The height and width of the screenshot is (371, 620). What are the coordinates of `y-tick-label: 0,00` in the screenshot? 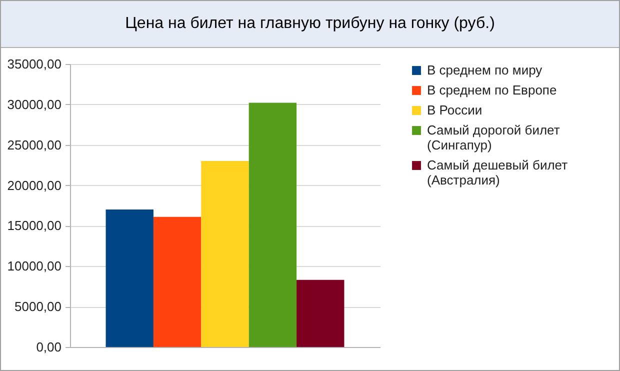 It's located at (49, 347).